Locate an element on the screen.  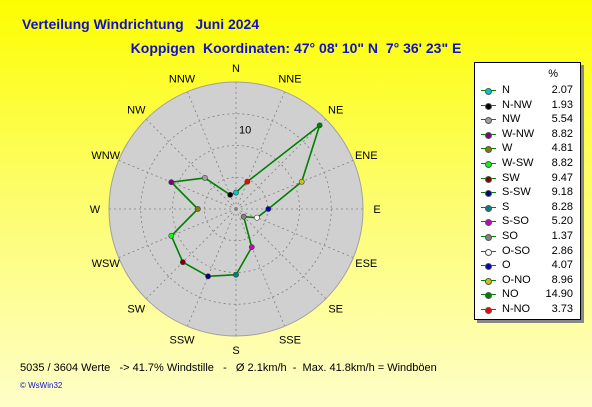
legend-percent-value: 4.07 is located at coordinates (562, 265).